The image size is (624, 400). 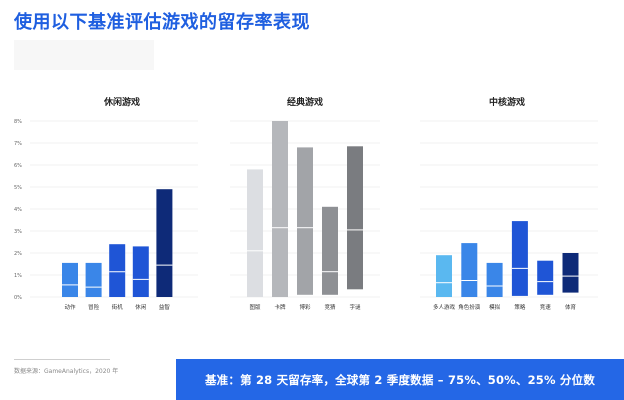 What do you see at coordinates (70, 307) in the screenshot?
I see `x-tick-label: 动作` at bounding box center [70, 307].